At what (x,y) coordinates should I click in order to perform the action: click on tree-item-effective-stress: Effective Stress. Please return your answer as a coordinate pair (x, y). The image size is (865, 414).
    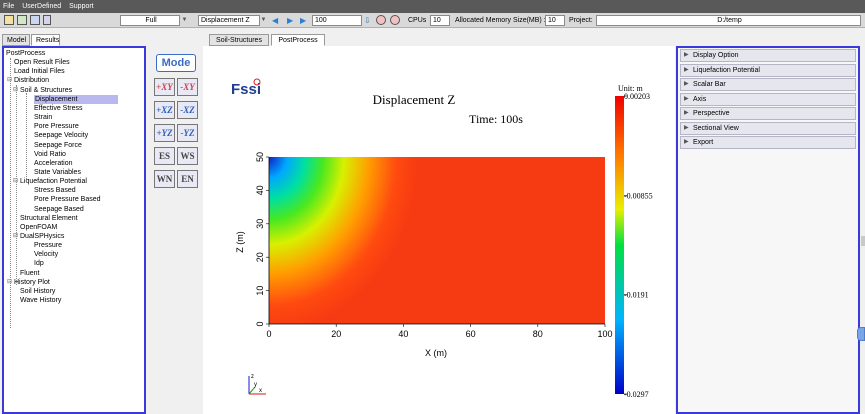
    Looking at the image, I should click on (58, 108).